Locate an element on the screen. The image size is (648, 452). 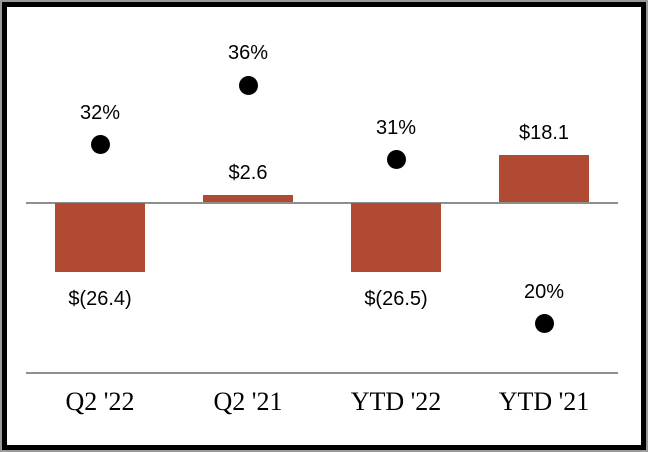
category-label-3: YTD '22 is located at coordinates (396, 401).